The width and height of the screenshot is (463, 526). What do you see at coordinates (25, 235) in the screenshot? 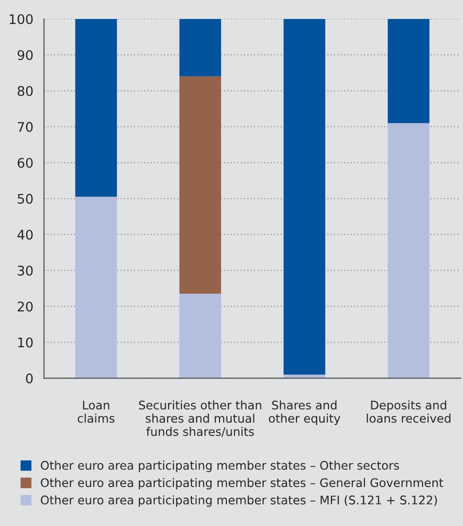
I see `y-tick-label: 40` at bounding box center [25, 235].